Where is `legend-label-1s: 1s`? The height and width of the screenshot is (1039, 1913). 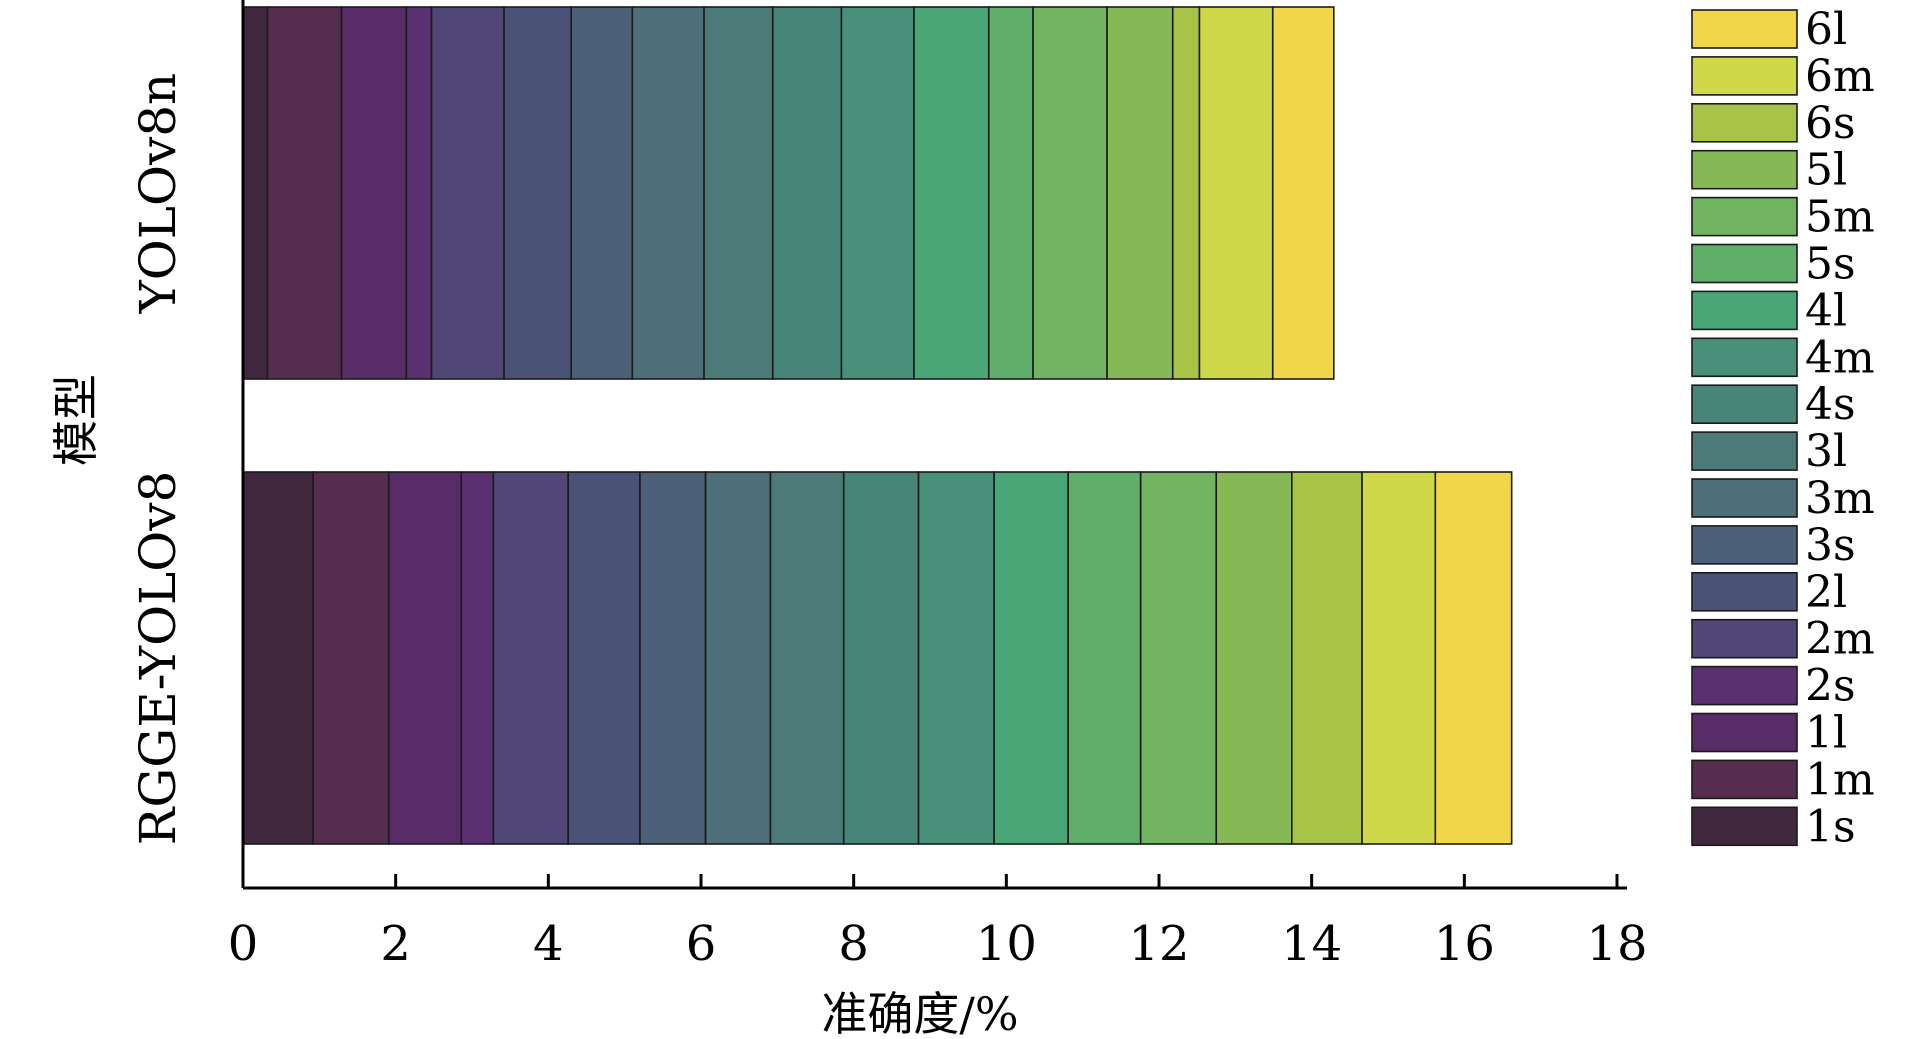
legend-label-1s: 1s is located at coordinates (1830, 826).